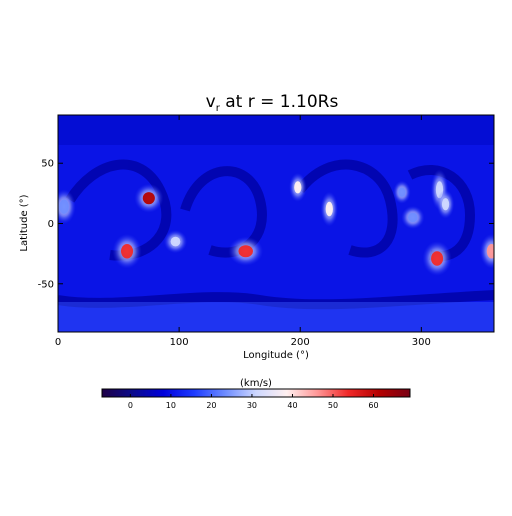 This screenshot has width=512, height=516. What do you see at coordinates (256, 383) in the screenshot?
I see `colorbar-label: (km/s)` at bounding box center [256, 383].